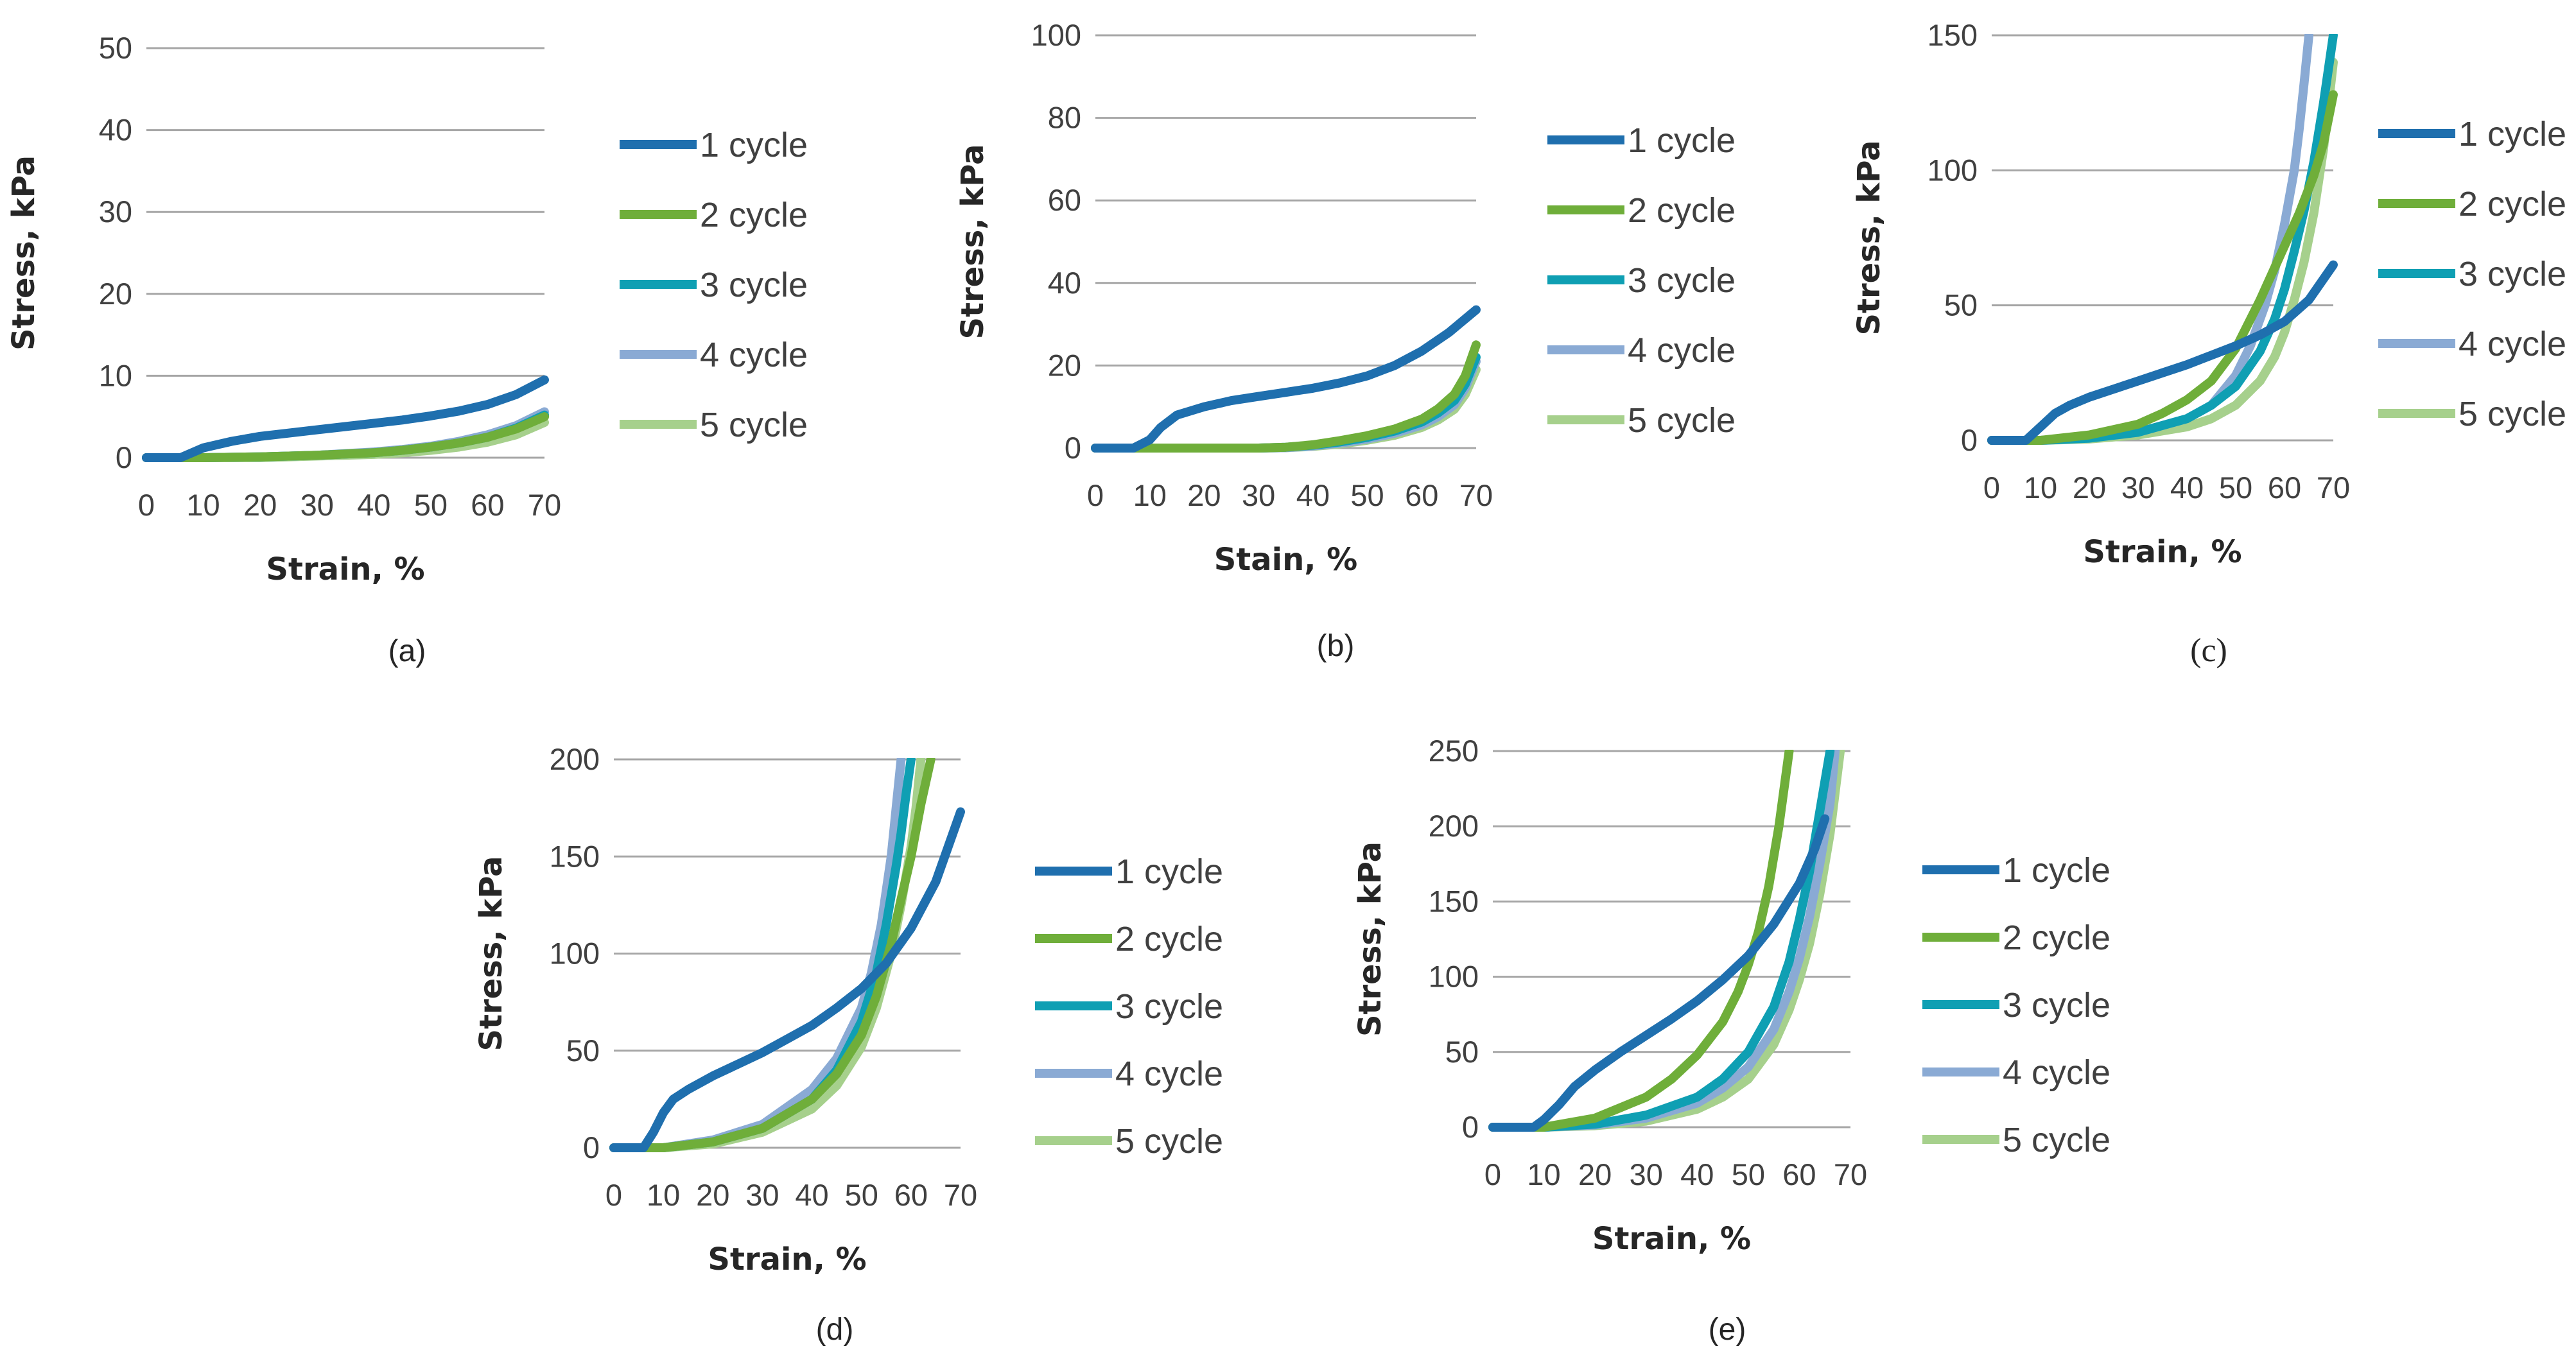  What do you see at coordinates (1454, 751) in the screenshot?
I see `y-tick-label: 250` at bounding box center [1454, 751].